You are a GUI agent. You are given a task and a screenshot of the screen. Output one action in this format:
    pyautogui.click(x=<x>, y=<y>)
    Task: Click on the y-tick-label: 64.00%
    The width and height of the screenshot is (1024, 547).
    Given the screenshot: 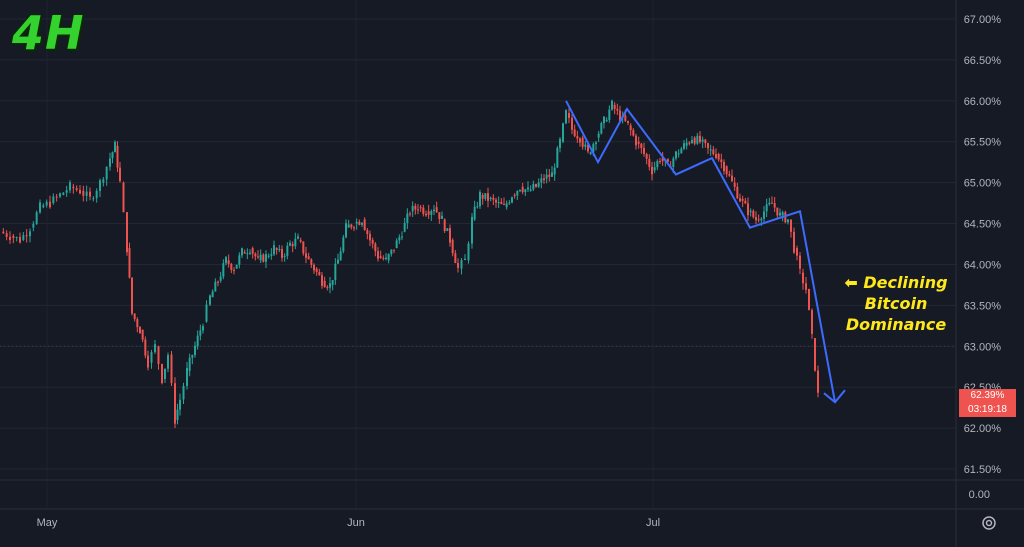 What is the action you would take?
    pyautogui.click(x=983, y=265)
    